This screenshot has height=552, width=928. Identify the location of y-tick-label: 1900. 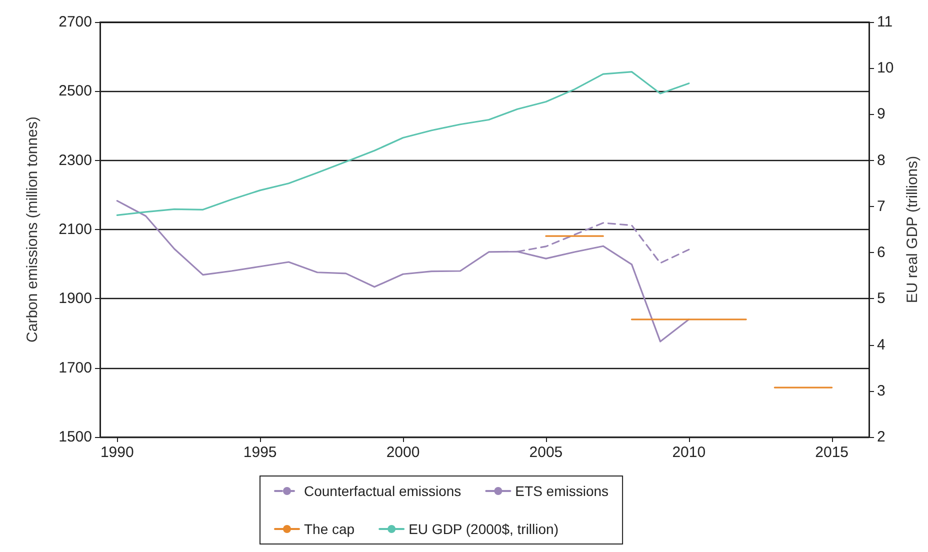
(75, 299).